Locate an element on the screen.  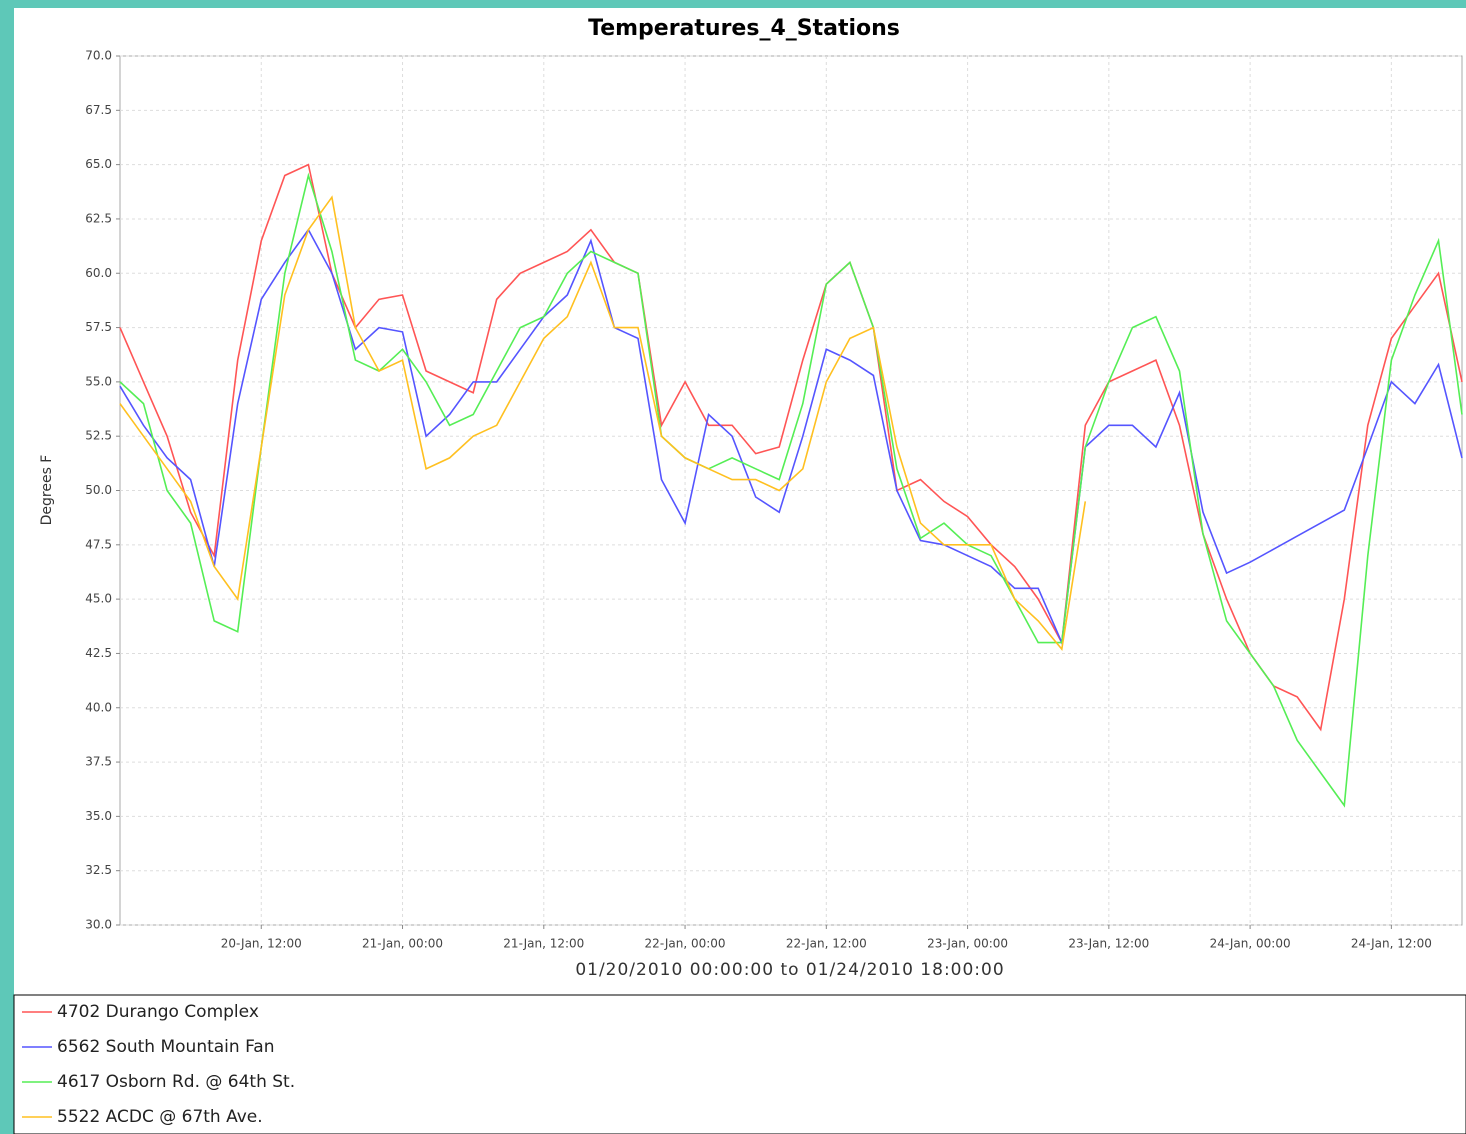
x-tick-label: 24-Jan, 12:00 is located at coordinates (1391, 944).